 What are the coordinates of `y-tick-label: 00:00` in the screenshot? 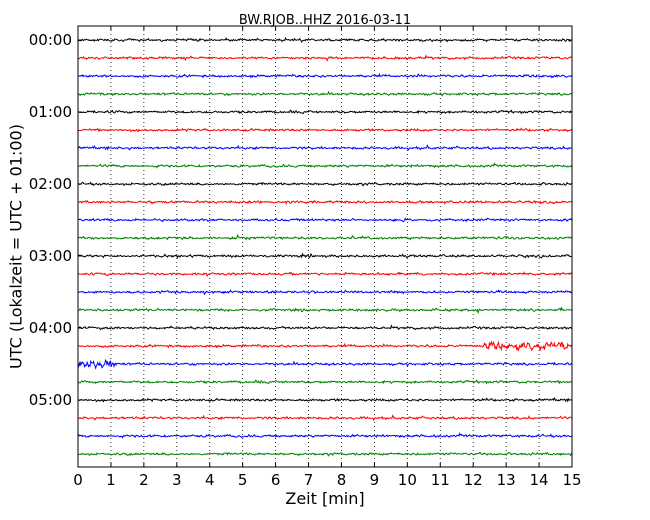 It's located at (50, 40).